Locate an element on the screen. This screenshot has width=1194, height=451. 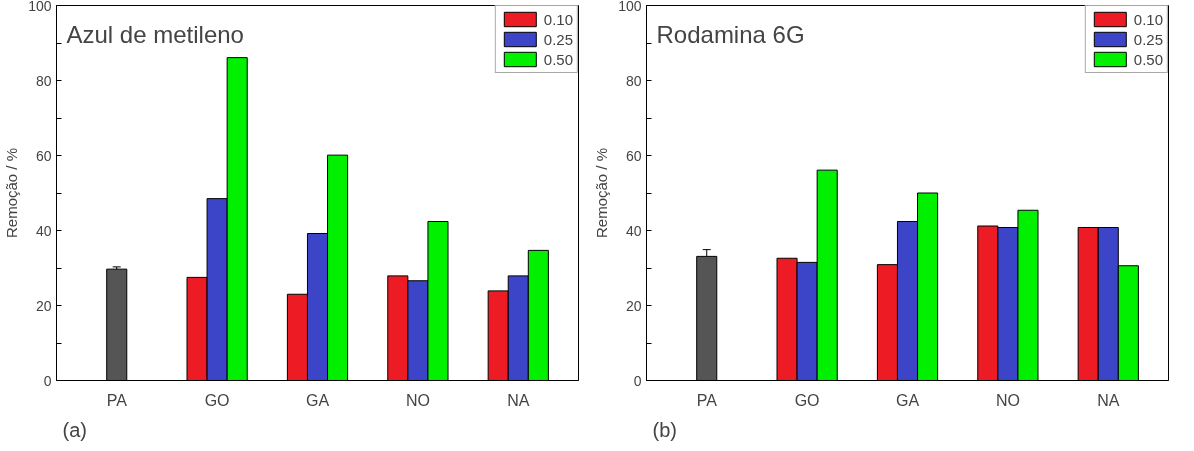
text: (a) is located at coordinates (74, 429).